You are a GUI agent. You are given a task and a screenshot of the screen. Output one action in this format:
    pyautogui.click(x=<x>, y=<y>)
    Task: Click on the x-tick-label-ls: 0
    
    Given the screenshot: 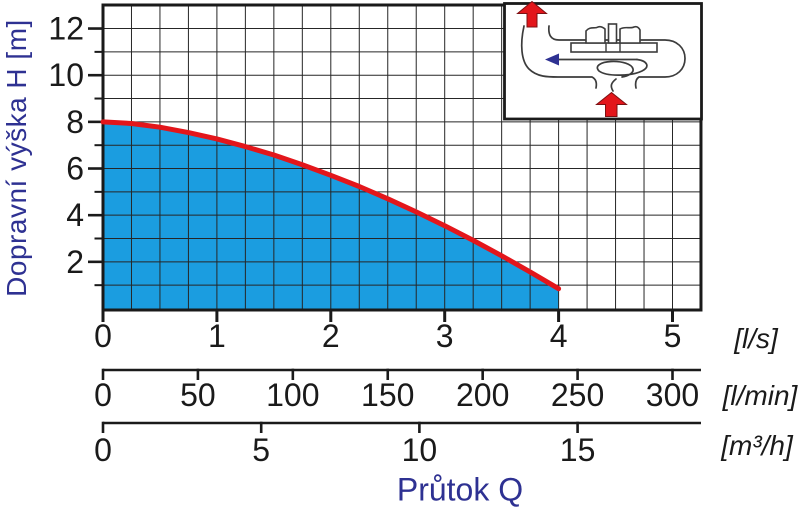 What is the action you would take?
    pyautogui.click(x=103, y=336)
    